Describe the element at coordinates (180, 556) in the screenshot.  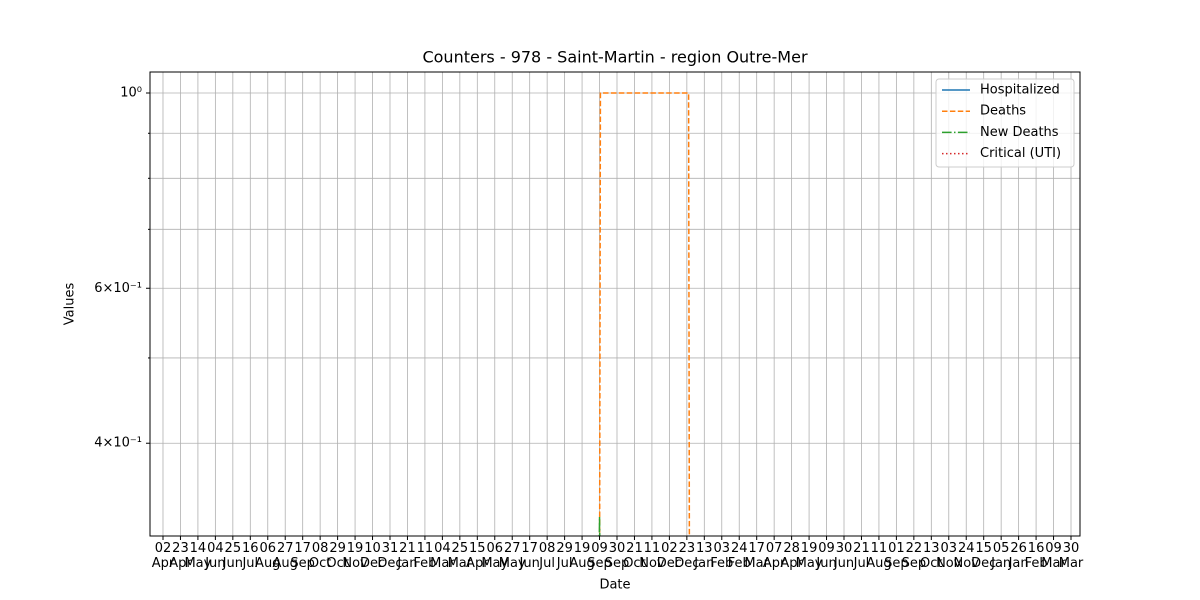
I see `x-tick-label: 23 Apr` at that location.